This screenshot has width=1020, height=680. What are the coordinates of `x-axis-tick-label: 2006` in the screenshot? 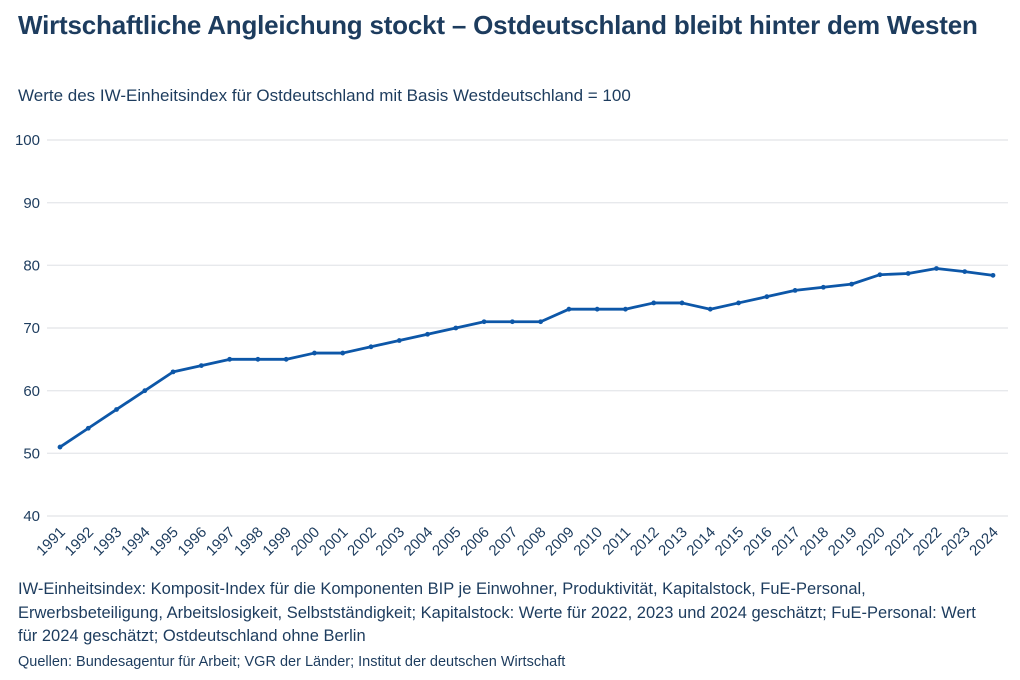 It's located at (475, 542).